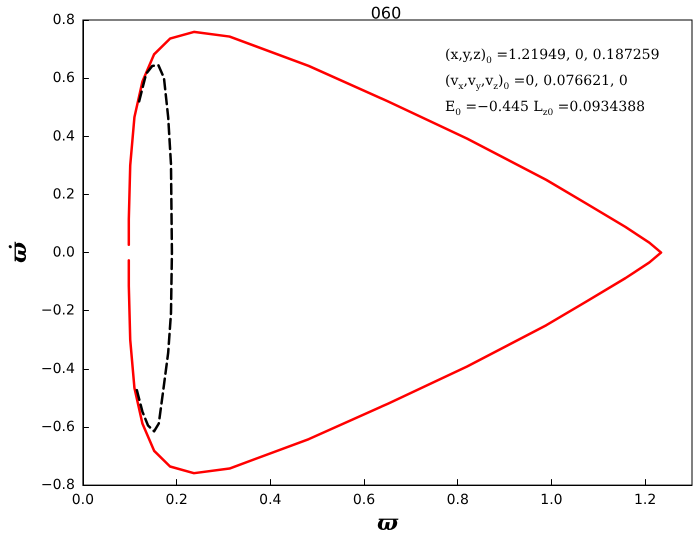 The image size is (695, 539). Describe the element at coordinates (545, 109) in the screenshot. I see `annotation: E$_{0}$ =−0.445 L$_{z0}$ =0.0934388` at that location.